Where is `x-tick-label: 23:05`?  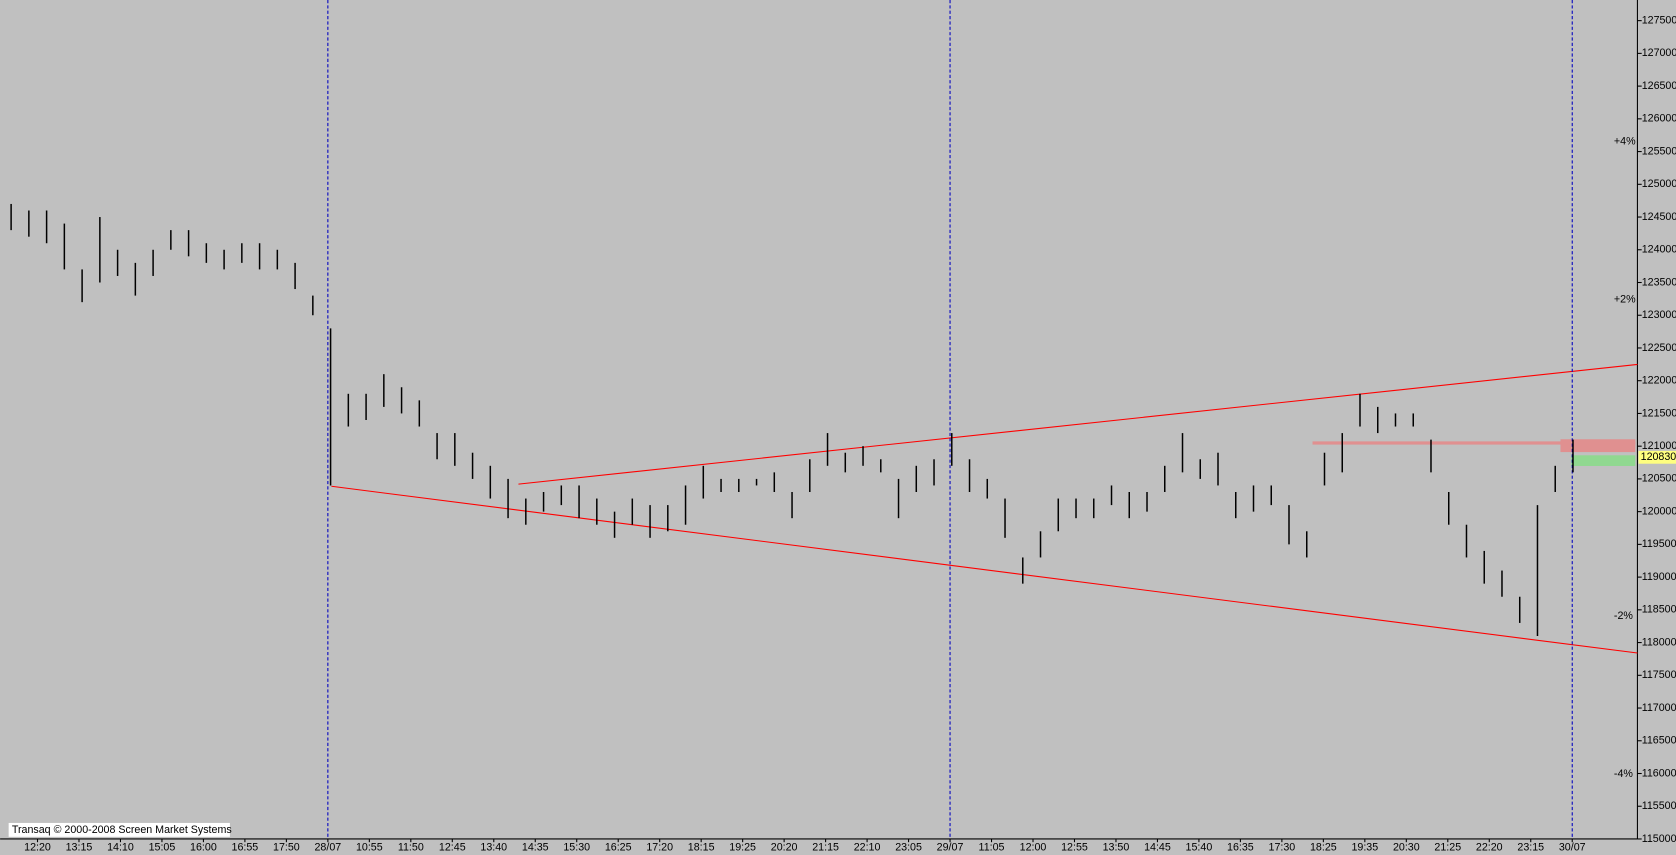
x-tick-label: 23:05 is located at coordinates (908, 847).